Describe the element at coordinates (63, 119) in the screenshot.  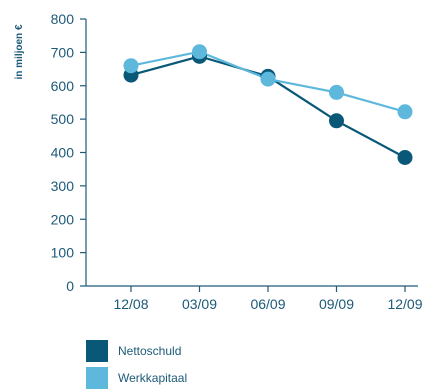
I see `y-tick-label: 500` at that location.